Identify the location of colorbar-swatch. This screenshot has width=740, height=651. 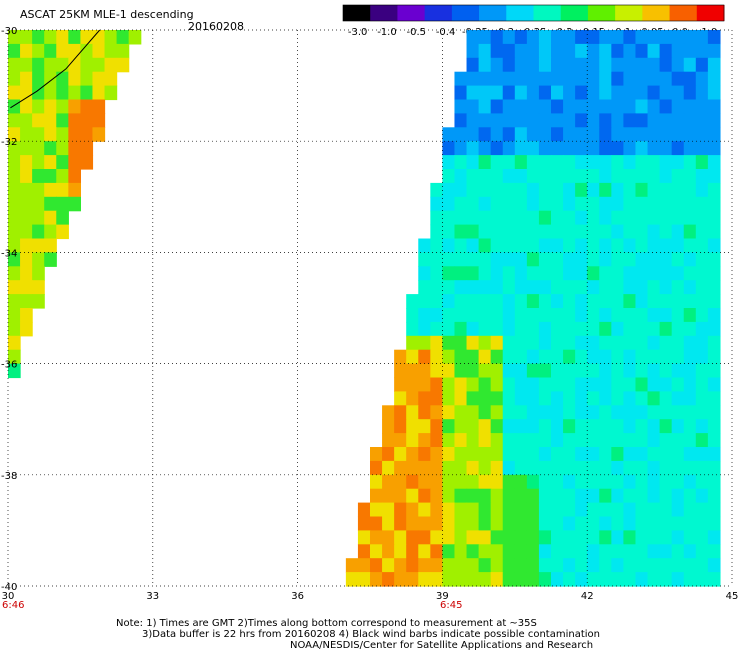
(574, 13).